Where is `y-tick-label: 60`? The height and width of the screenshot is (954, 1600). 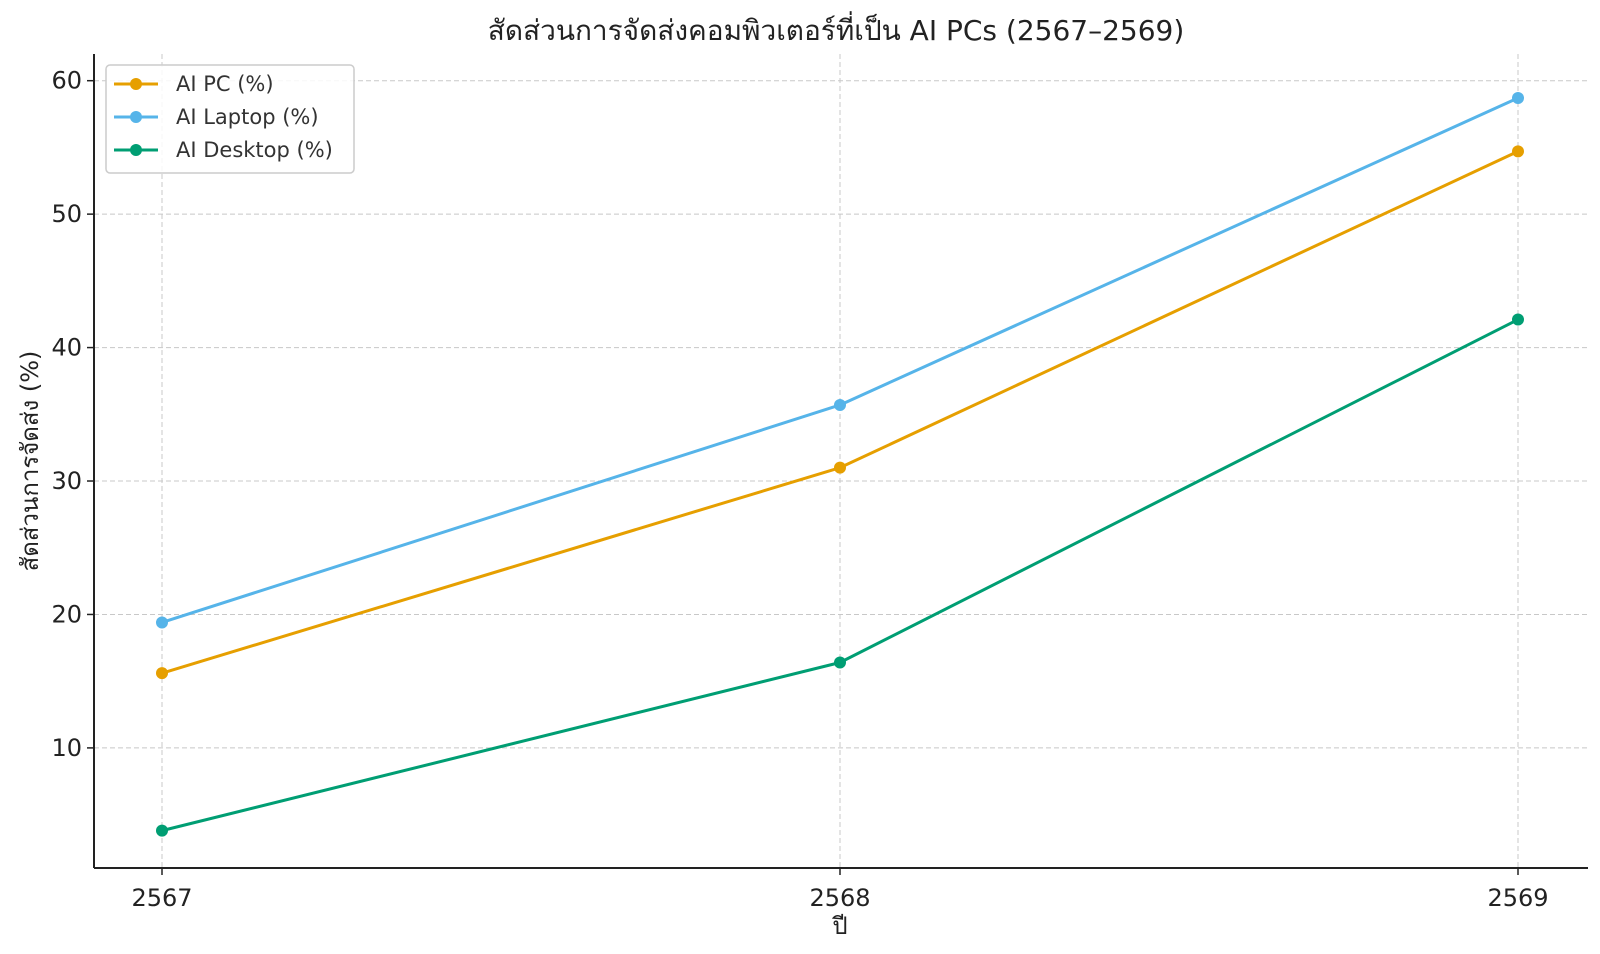
y-tick-label: 60 is located at coordinates (66, 81).